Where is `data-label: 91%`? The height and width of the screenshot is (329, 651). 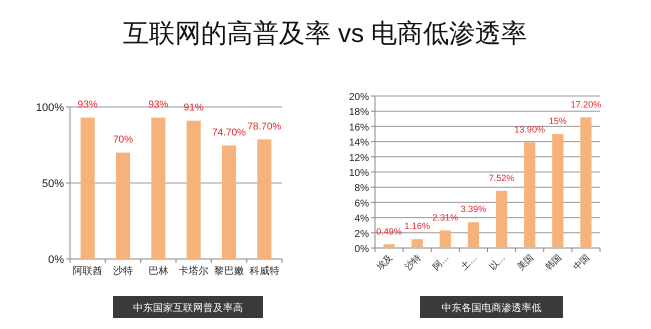 data-label: 91% is located at coordinates (194, 108).